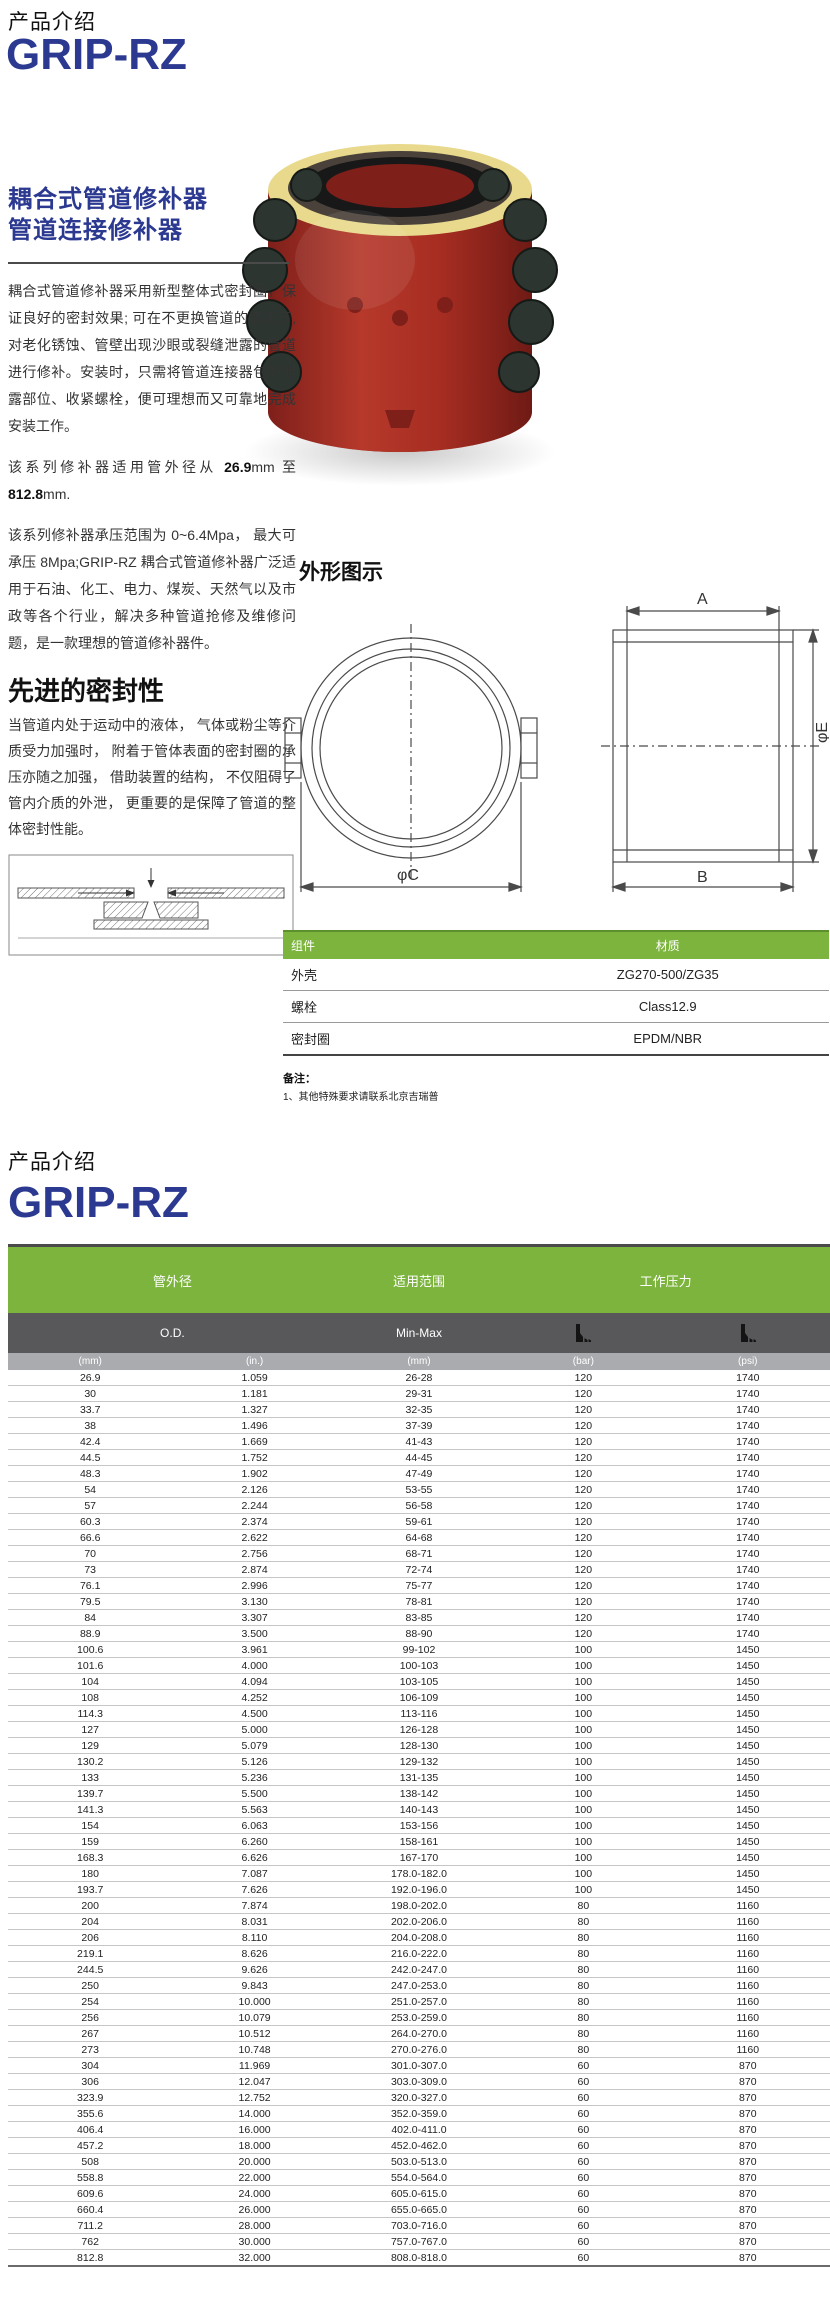  Describe the element at coordinates (90, 2081) in the screenshot. I see `table-cell: 306` at that location.